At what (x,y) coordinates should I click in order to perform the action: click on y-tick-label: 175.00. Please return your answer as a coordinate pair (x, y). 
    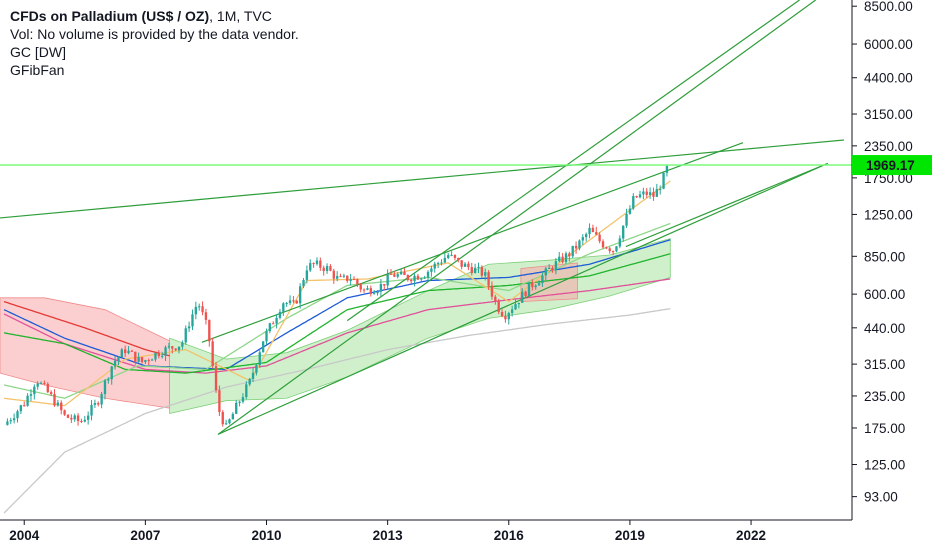
    Looking at the image, I should click on (884, 428).